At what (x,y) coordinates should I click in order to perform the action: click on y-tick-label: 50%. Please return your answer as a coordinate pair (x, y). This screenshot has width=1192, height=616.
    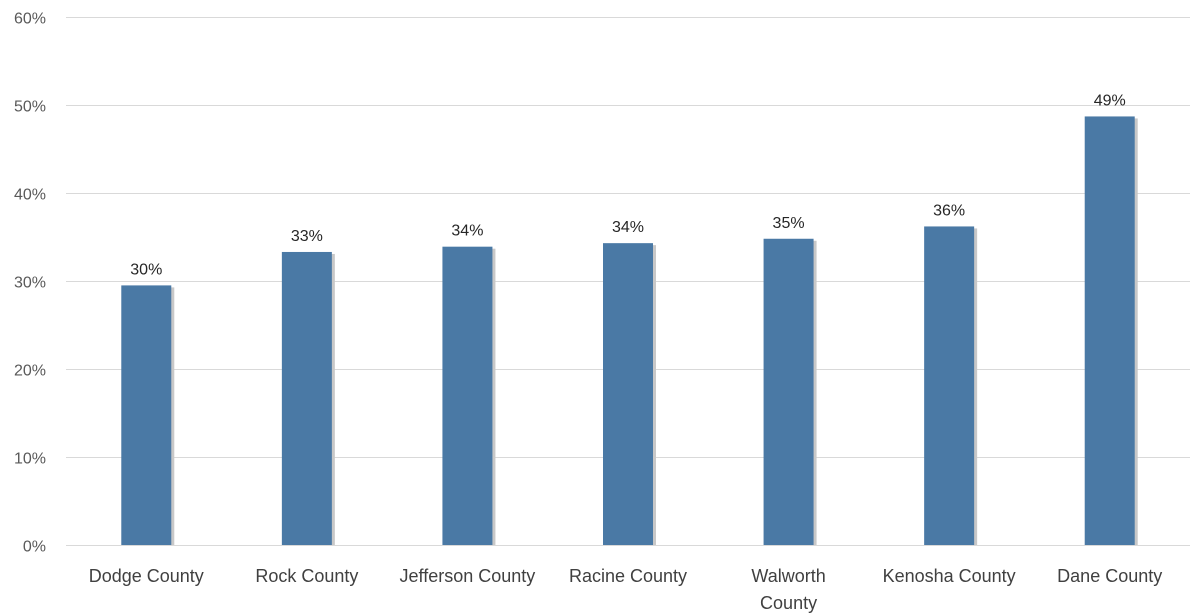
    Looking at the image, I should click on (30, 107).